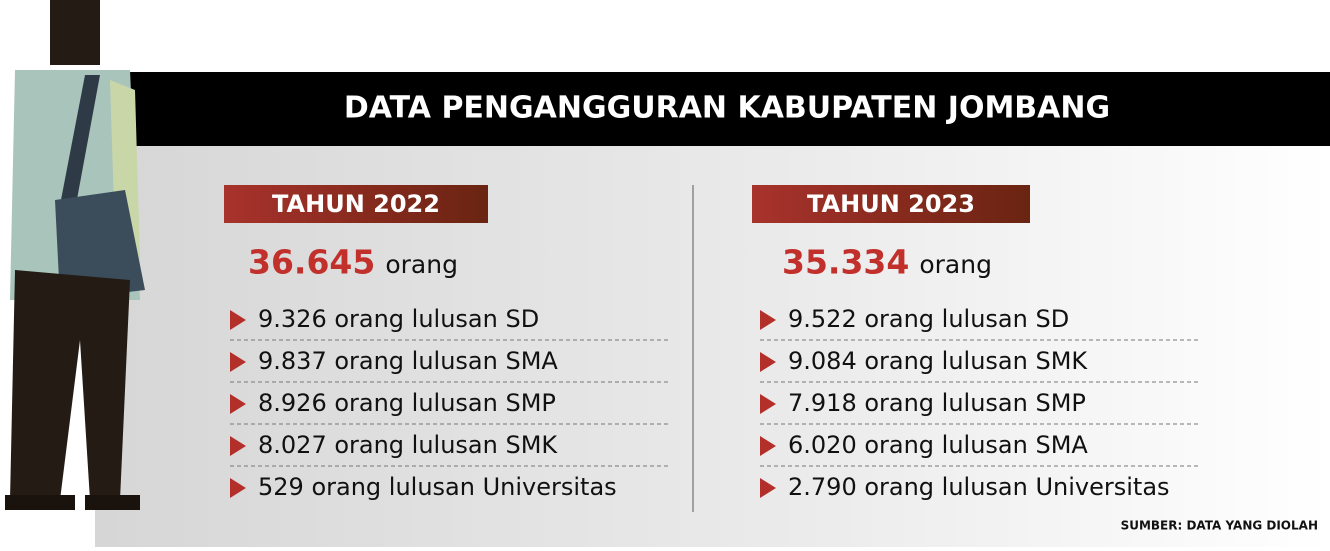 Image resolution: width=1330 pixels, height=551 pixels. What do you see at coordinates (398, 319) in the screenshot?
I see `item: 9.326 orang lulusan SD` at bounding box center [398, 319].